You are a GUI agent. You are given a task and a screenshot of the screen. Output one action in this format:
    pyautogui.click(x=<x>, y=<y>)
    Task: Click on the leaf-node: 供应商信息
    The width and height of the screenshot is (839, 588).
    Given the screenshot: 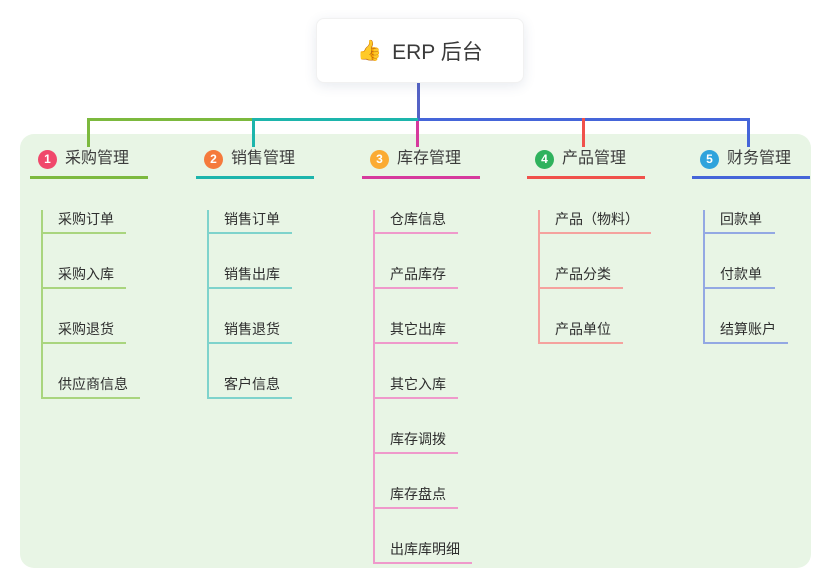 What is the action you would take?
    pyautogui.click(x=91, y=387)
    